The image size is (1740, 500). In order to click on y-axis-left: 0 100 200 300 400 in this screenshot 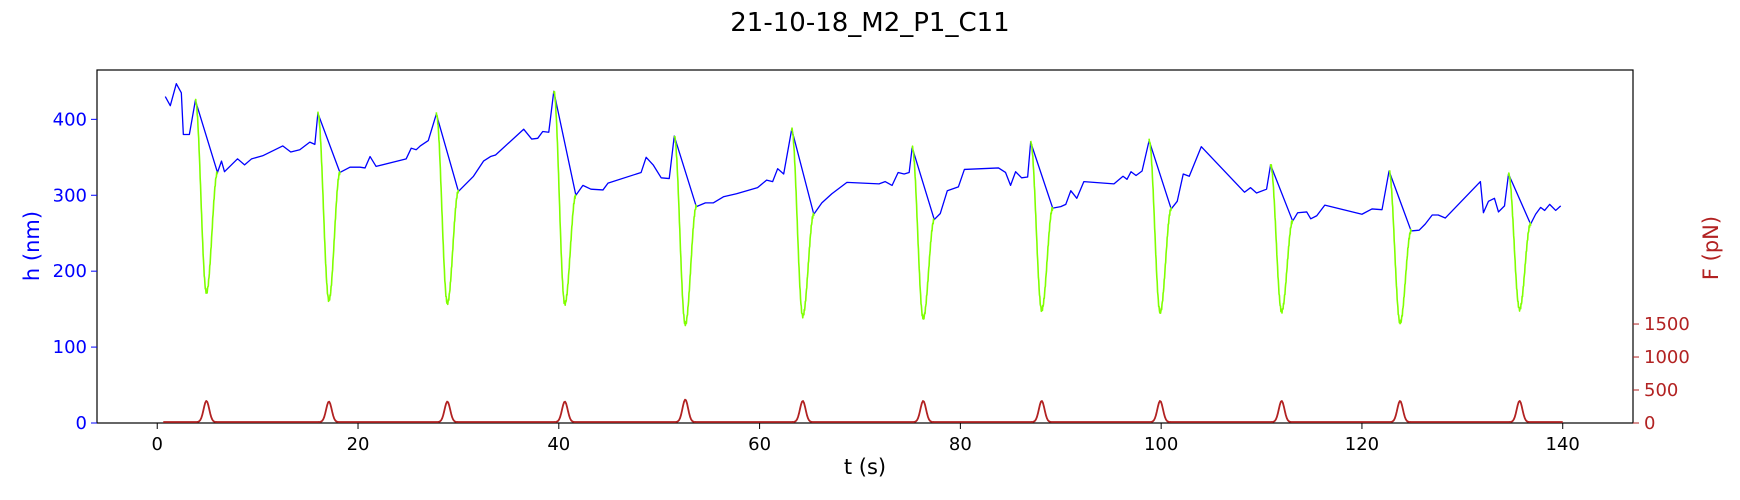, I will do `click(75, 271)`.